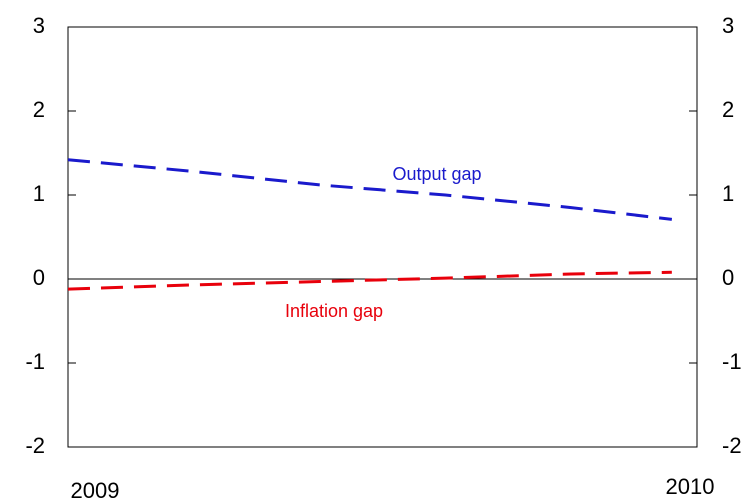 Image resolution: width=755 pixels, height=504 pixels. What do you see at coordinates (95, 490) in the screenshot?
I see `x-tick-label: 2009` at bounding box center [95, 490].